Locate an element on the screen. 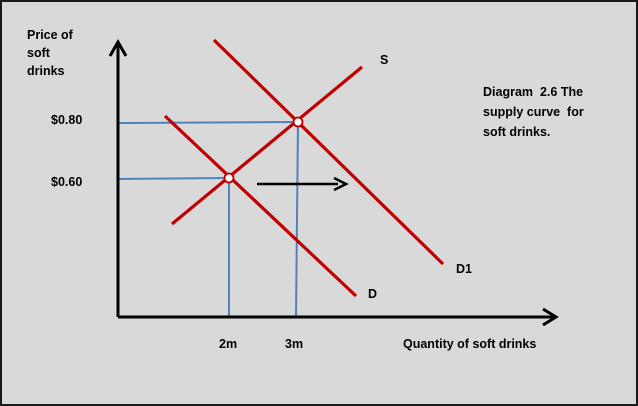 Image resolution: width=638 pixels, height=406 pixels. y-axis-title-line-2: soft is located at coordinates (39, 53).